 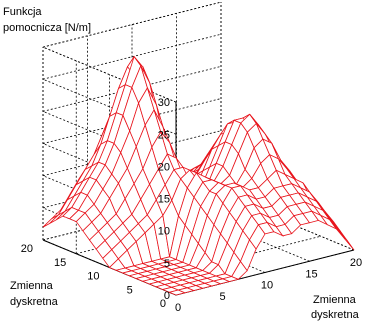 What do you see at coordinates (164, 232) in the screenshot?
I see `z-tick-label: 10` at bounding box center [164, 232].